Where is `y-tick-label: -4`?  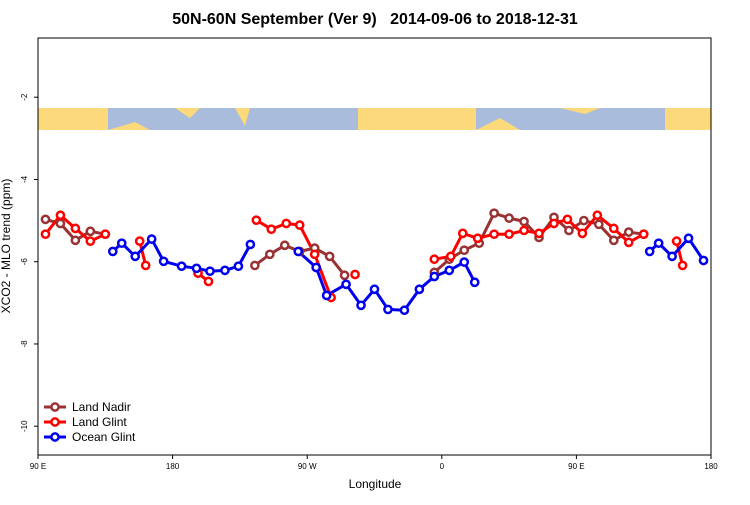
y-tick-label: -4 is located at coordinates (24, 179).